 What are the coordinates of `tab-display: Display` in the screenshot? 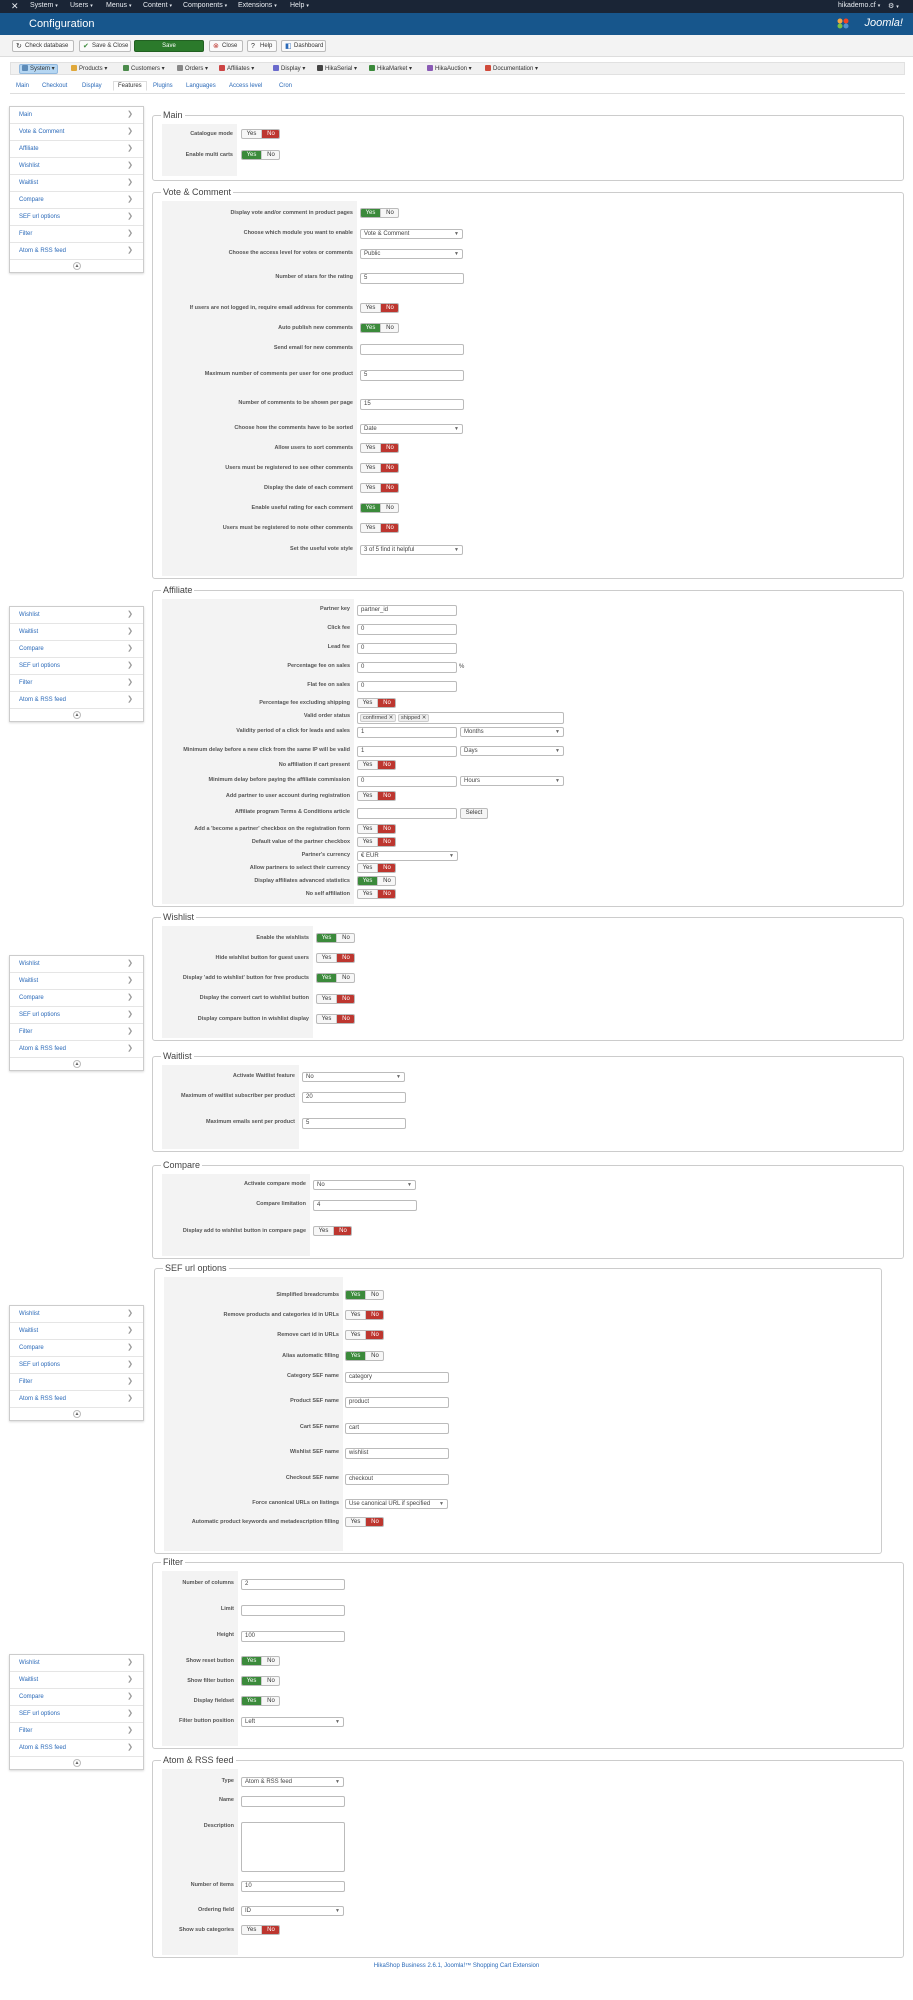 It's located at (92, 86).